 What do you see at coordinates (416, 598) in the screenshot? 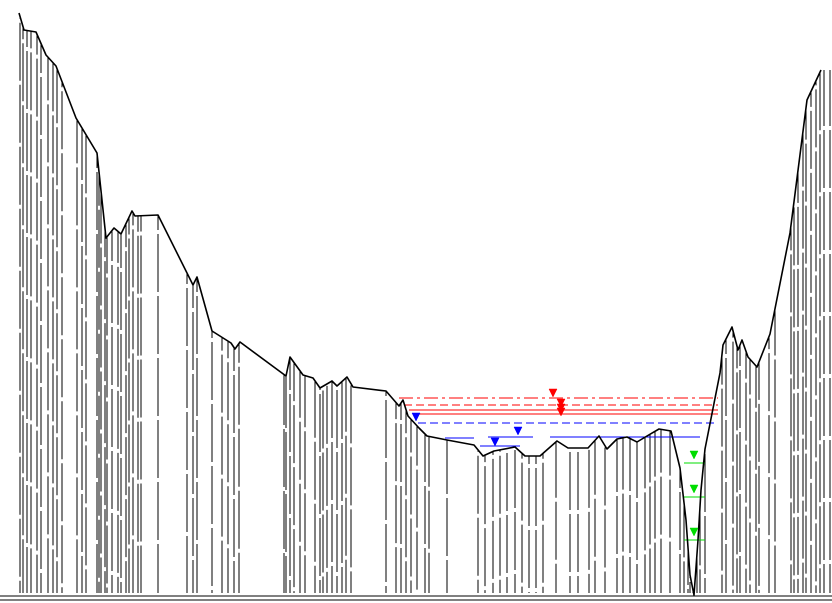
I see `baseline` at bounding box center [416, 598].